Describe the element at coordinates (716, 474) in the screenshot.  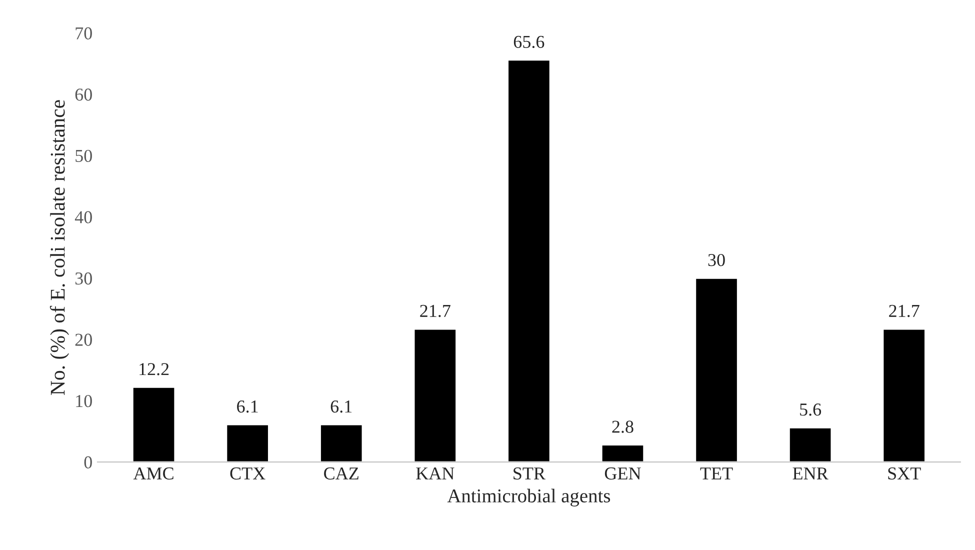
I see `x-tick-label: TET` at that location.